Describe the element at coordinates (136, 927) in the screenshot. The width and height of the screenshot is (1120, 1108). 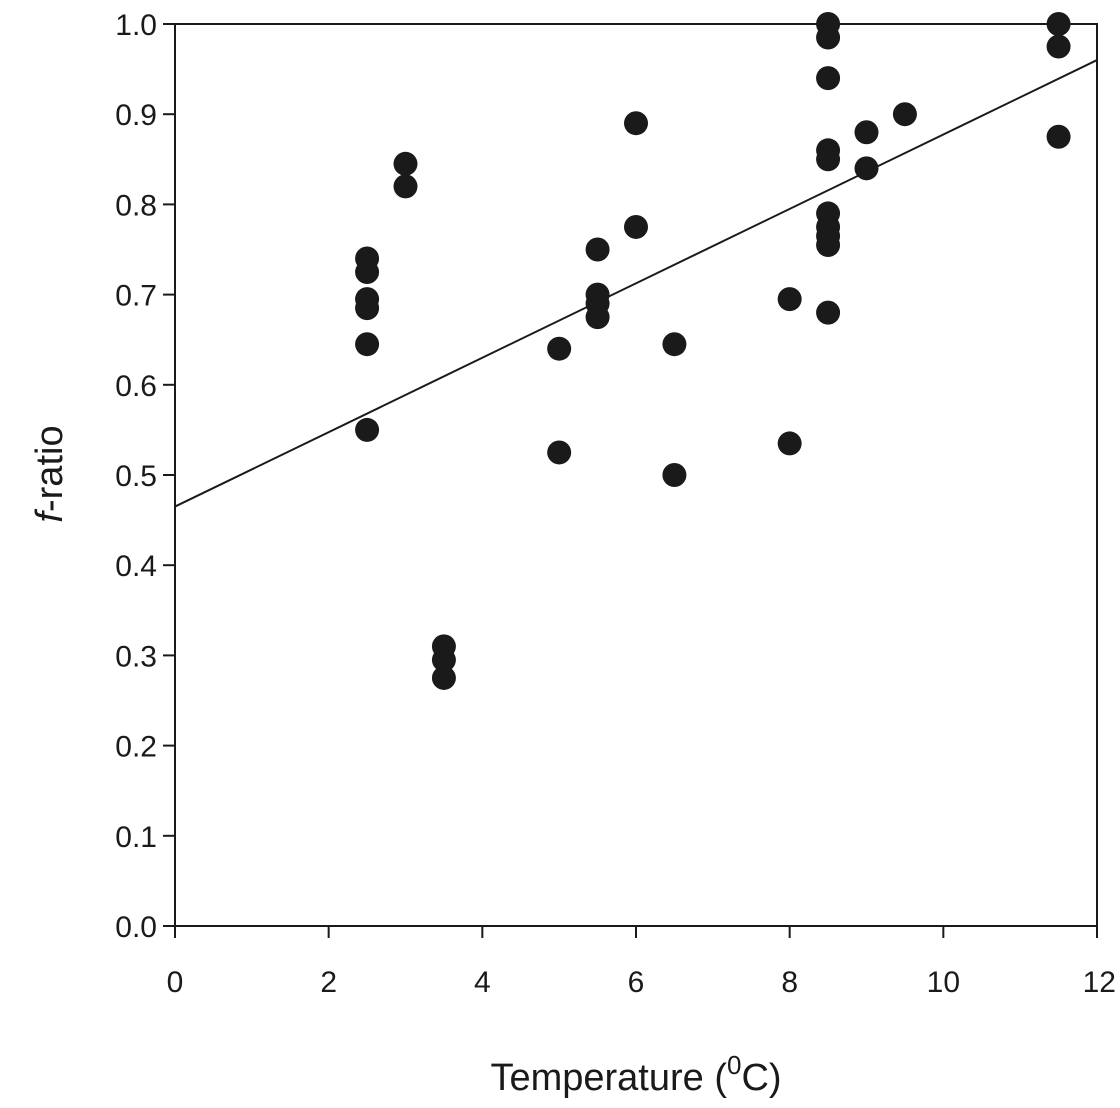
I see `y-tick-label: 0.0` at that location.